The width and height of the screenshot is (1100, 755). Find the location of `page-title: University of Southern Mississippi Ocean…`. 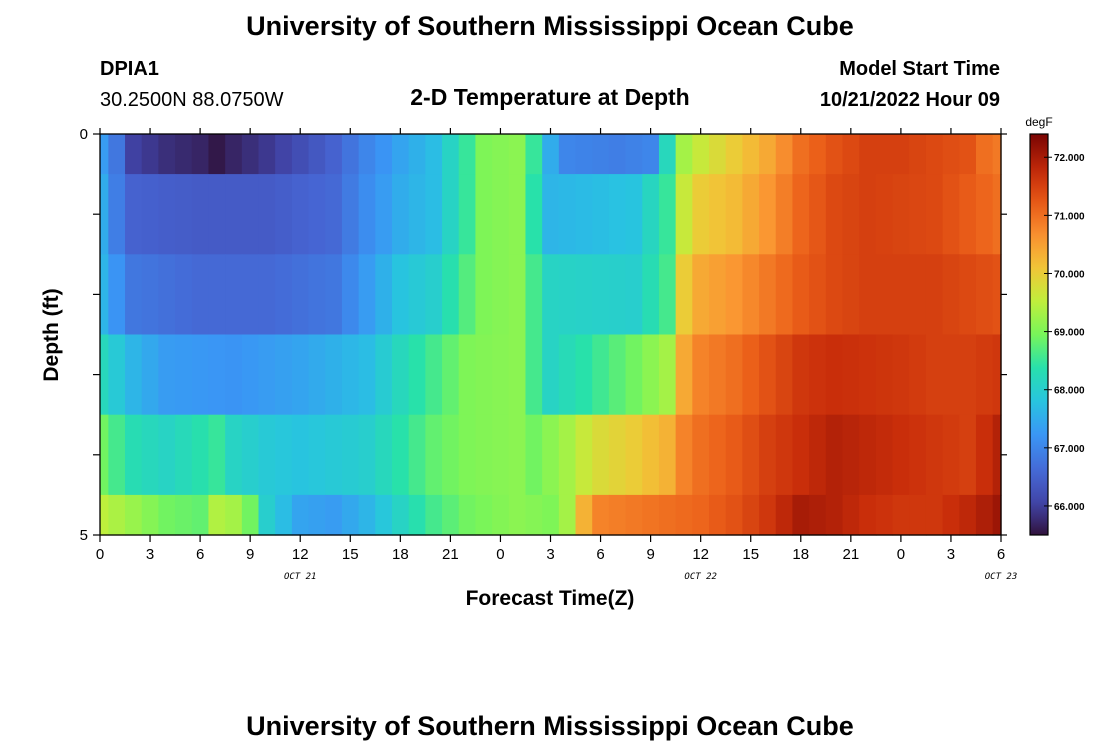

page-title: University of Southern Mississippi Ocean… is located at coordinates (550, 26).